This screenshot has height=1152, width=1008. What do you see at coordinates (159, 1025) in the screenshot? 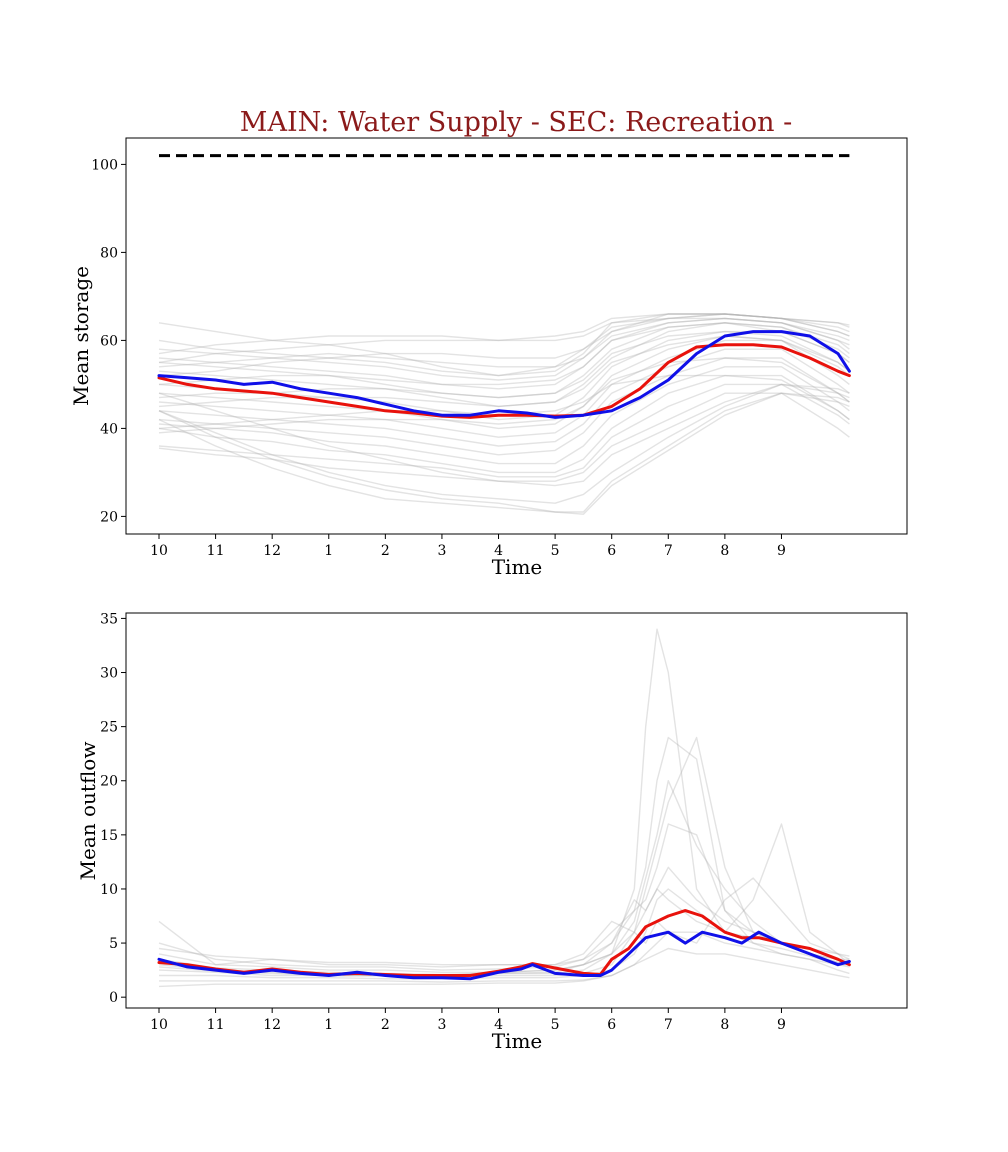
I see `outflow-x-tick-label: 10` at bounding box center [159, 1025].